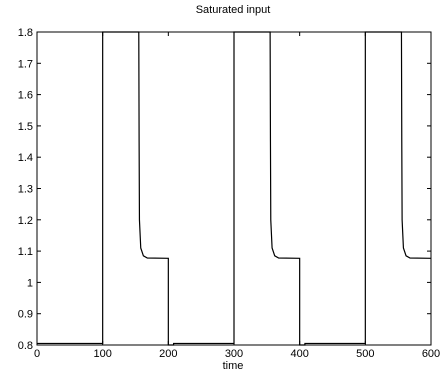 The height and width of the screenshot is (370, 448). Describe the element at coordinates (233, 10) in the screenshot. I see `chart-title: Saturated input` at that location.